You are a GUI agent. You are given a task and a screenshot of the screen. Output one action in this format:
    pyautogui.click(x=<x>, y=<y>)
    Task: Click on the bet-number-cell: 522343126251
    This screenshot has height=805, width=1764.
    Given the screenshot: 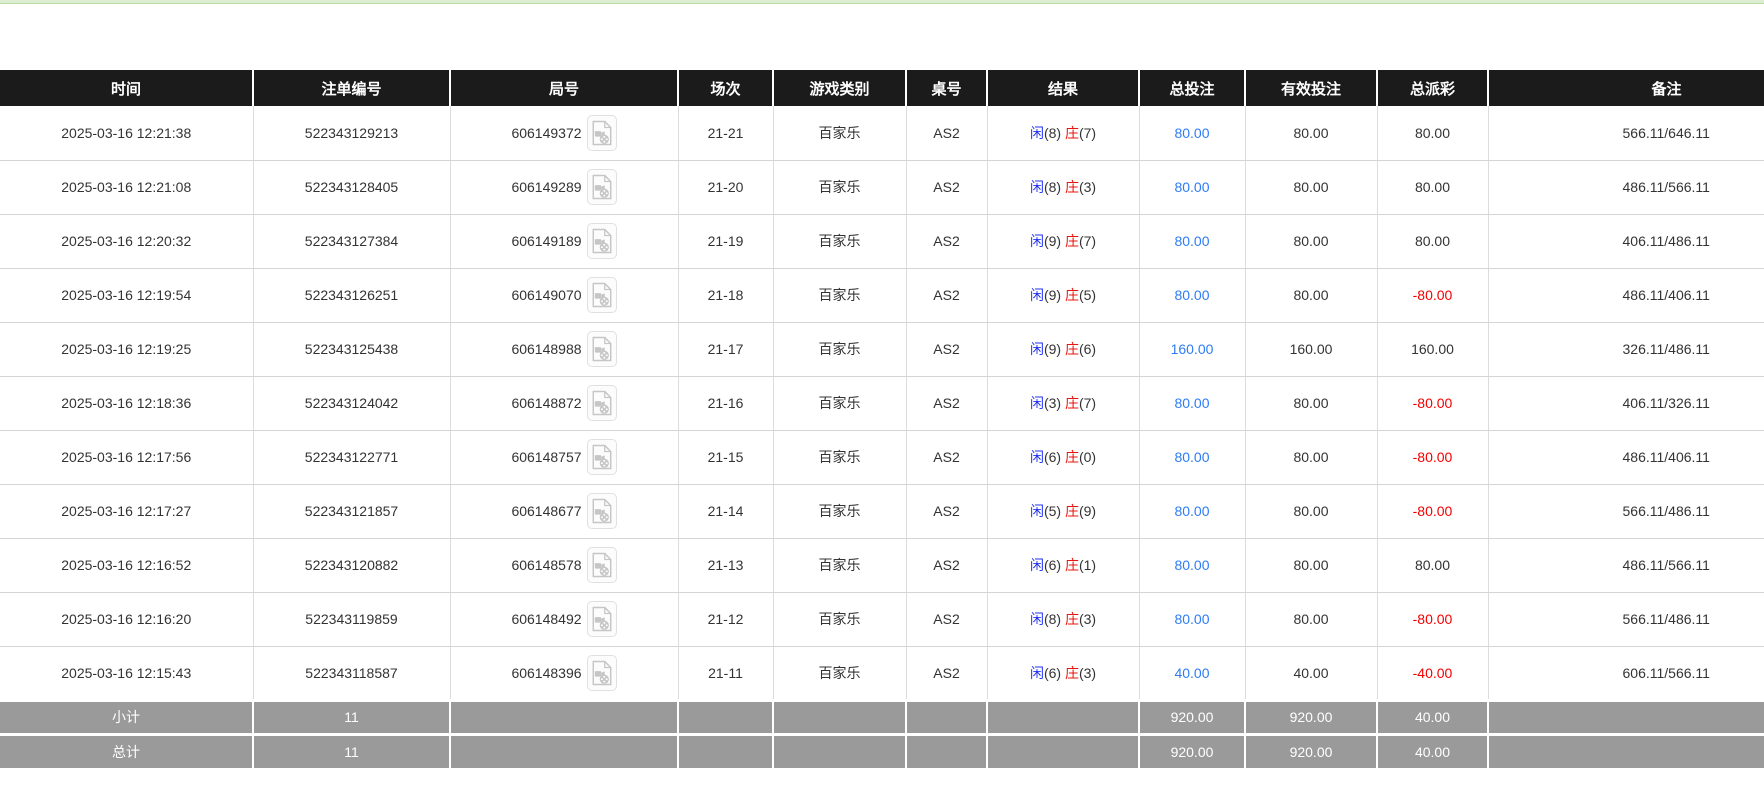 What is the action you would take?
    pyautogui.click(x=351, y=295)
    